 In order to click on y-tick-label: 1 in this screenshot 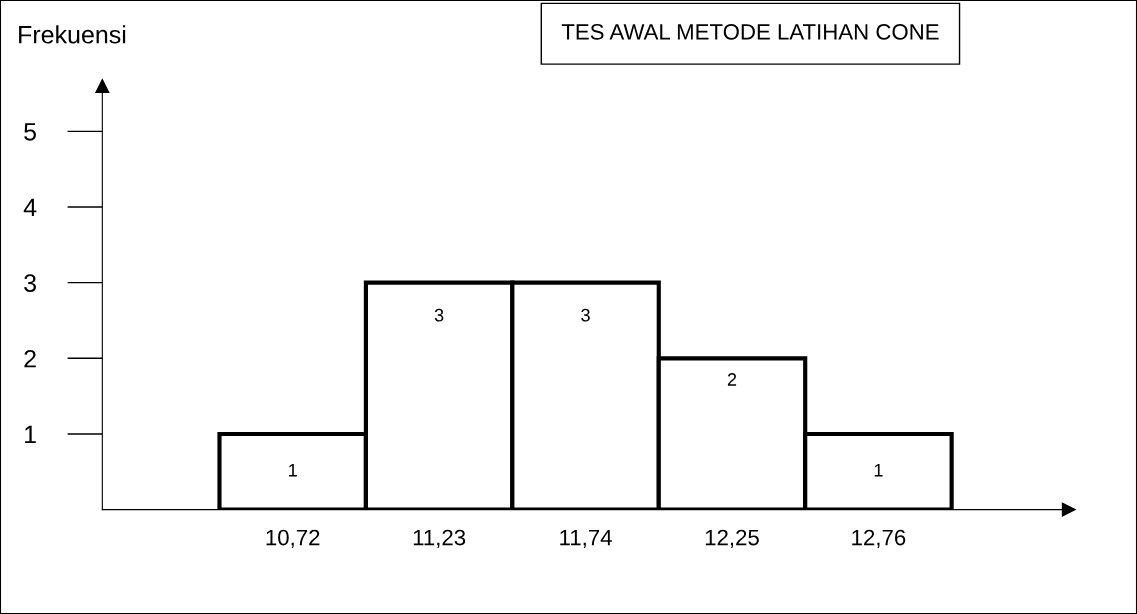, I will do `click(30, 434)`.